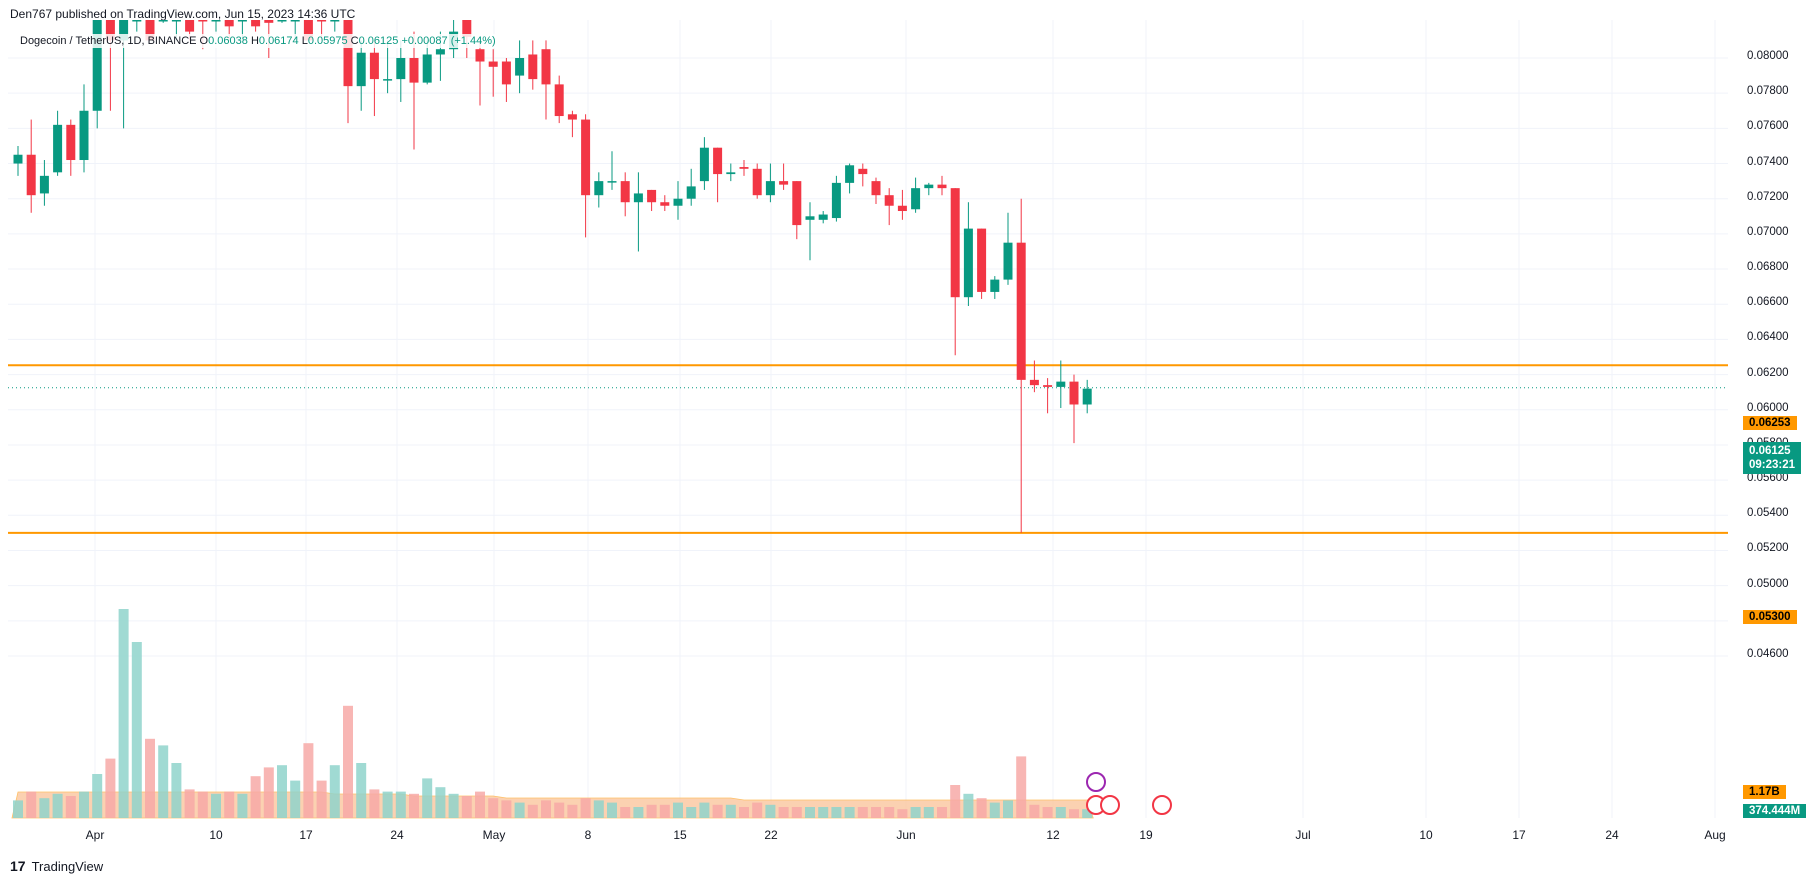 The height and width of the screenshot is (883, 1819). Describe the element at coordinates (204, 41) in the screenshot. I see `open-label: O` at that location.